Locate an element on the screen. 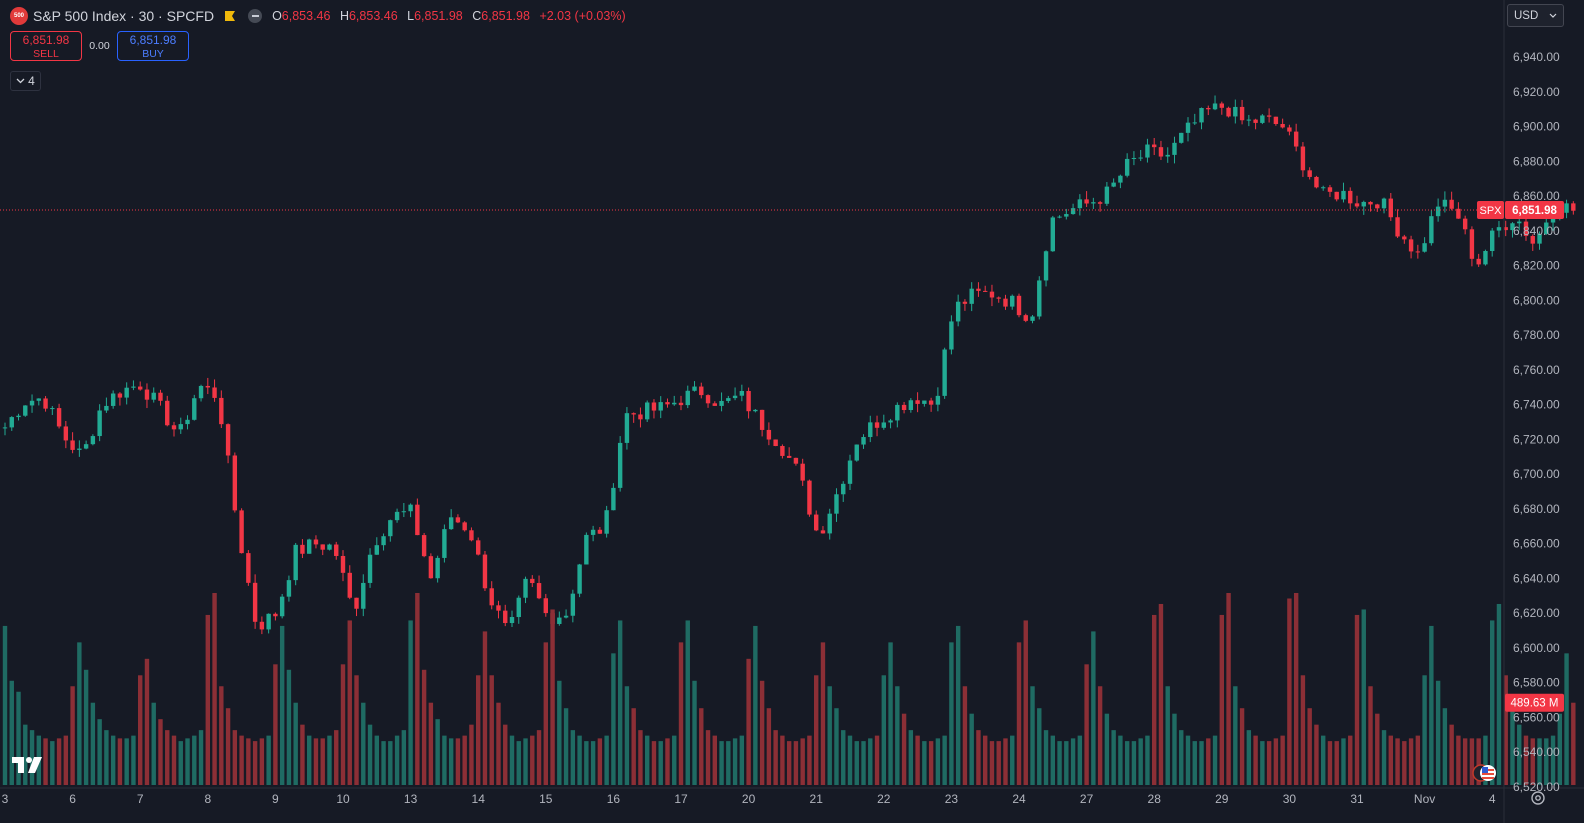 The image size is (1584, 823). us-flag-icon is located at coordinates (1486, 773).